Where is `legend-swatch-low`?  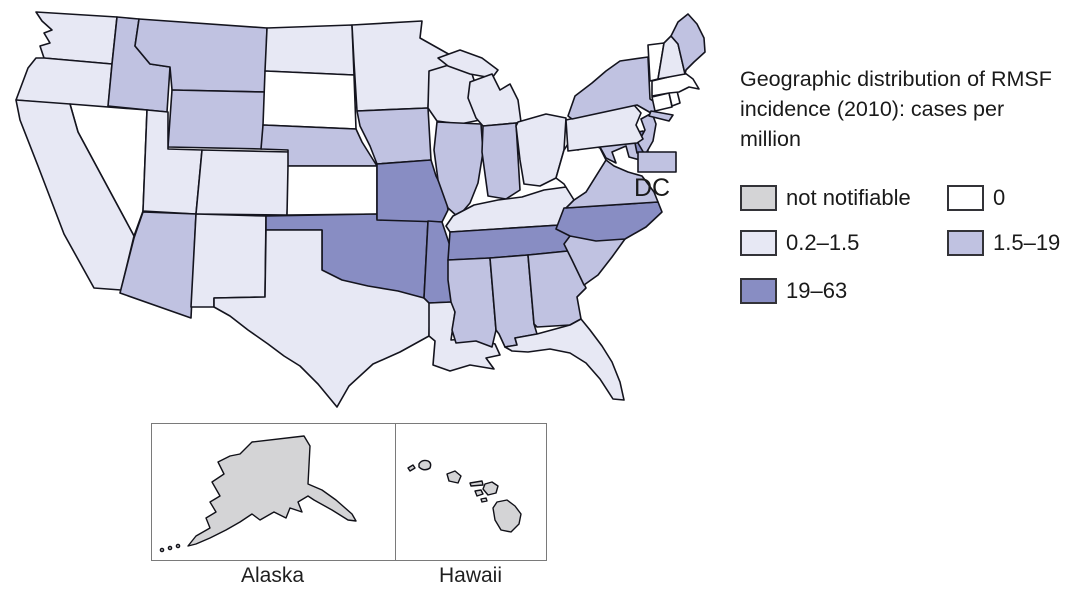 legend-swatch-low is located at coordinates (758, 243).